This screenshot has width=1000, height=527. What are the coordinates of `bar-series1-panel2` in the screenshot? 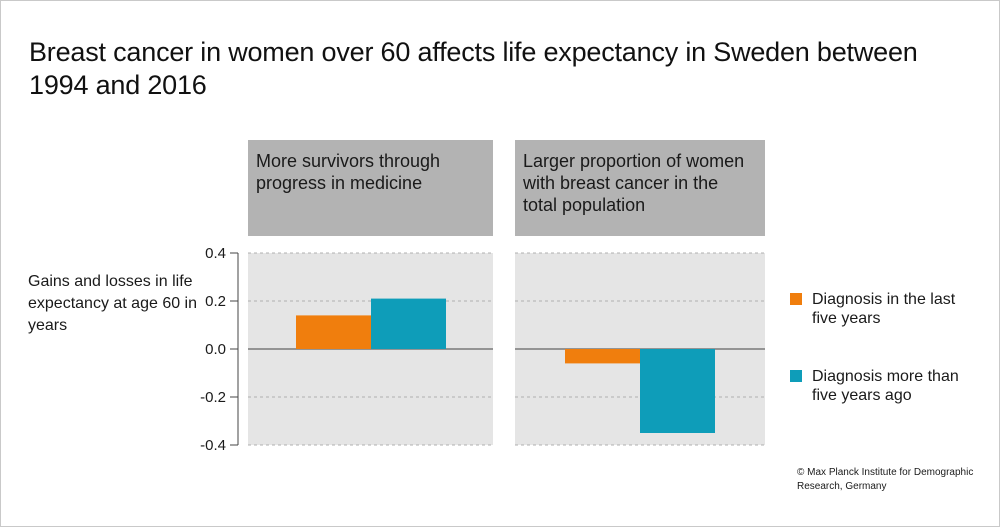 It's located at (602, 356).